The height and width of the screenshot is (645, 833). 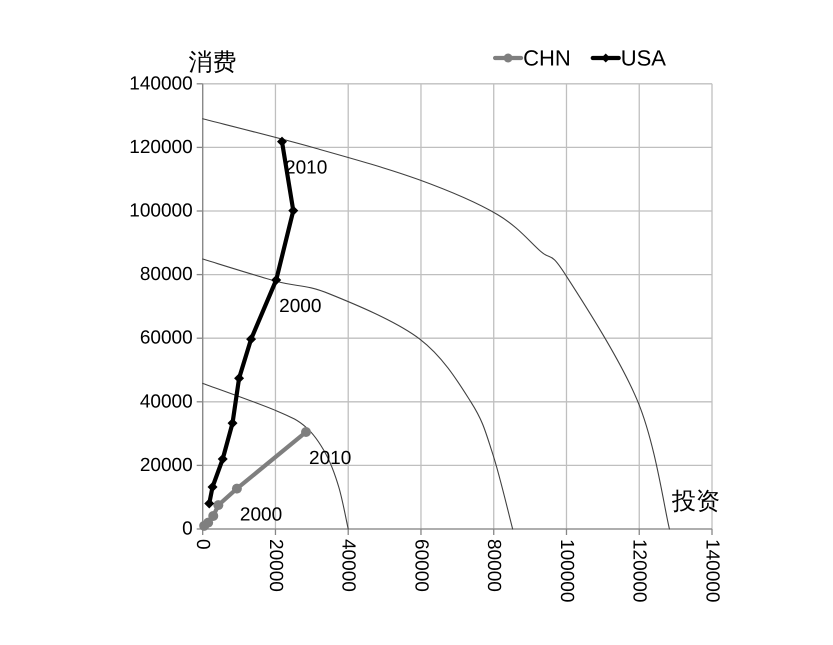 I want to click on y-tick-label: 40000, so click(x=166, y=401).